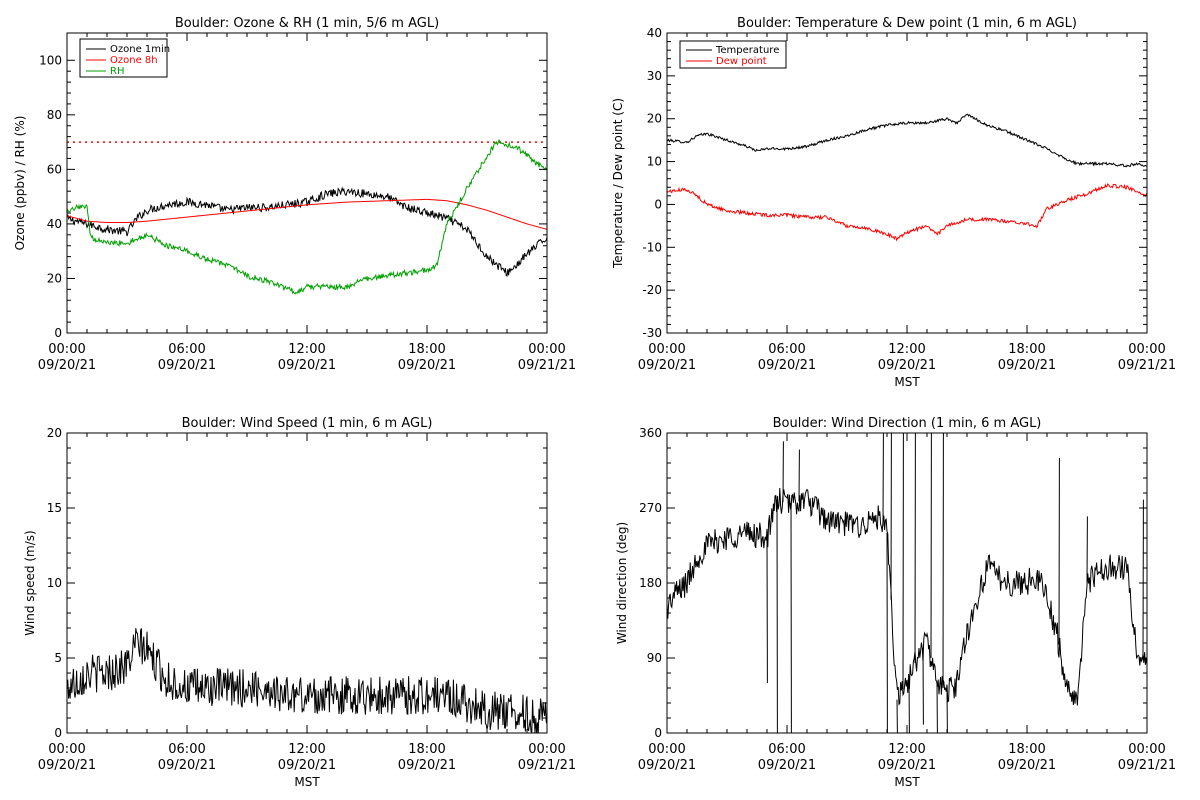 This screenshot has width=1200, height=800. I want to click on temp-y-tick-label: -10, so click(652, 247).